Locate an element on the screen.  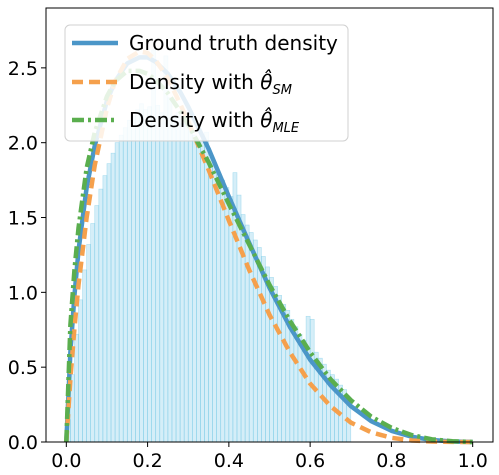
legend-label-sm-symbol: θ̂ is located at coordinates (266, 81).